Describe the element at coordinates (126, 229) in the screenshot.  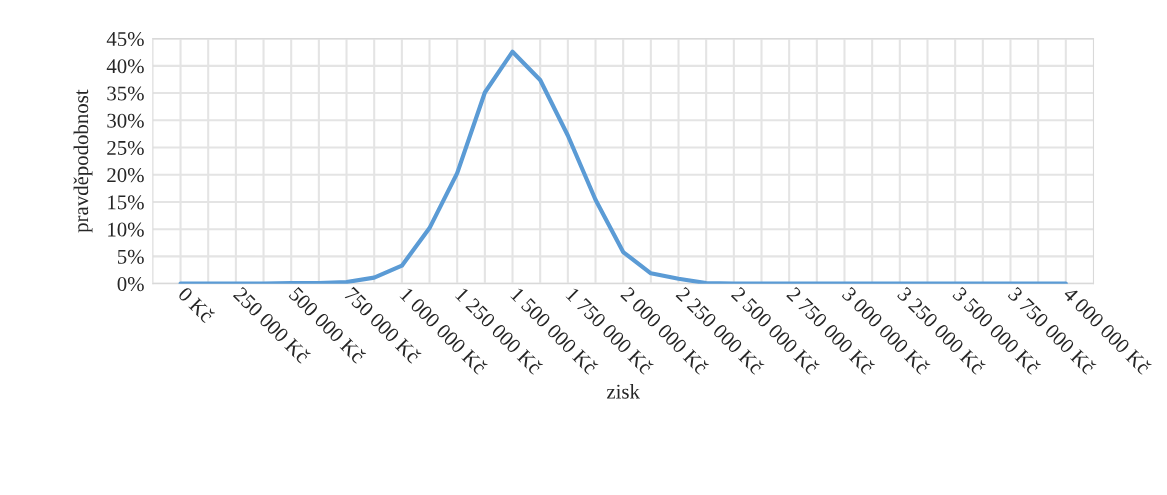
I see `y-tick-label: 10%` at that location.